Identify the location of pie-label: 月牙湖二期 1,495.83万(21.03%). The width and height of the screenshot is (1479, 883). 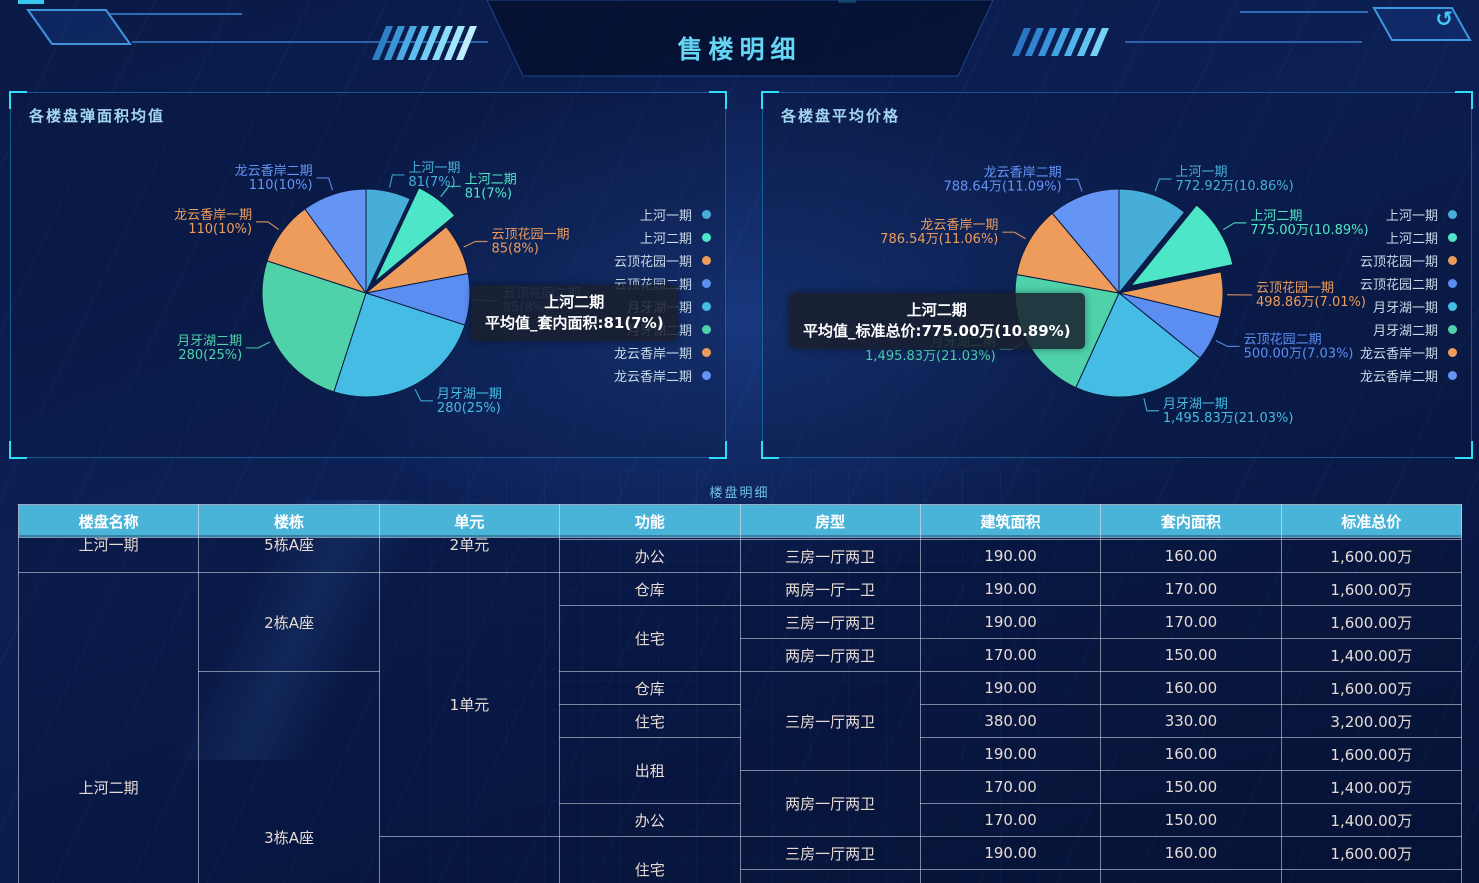
(930, 349).